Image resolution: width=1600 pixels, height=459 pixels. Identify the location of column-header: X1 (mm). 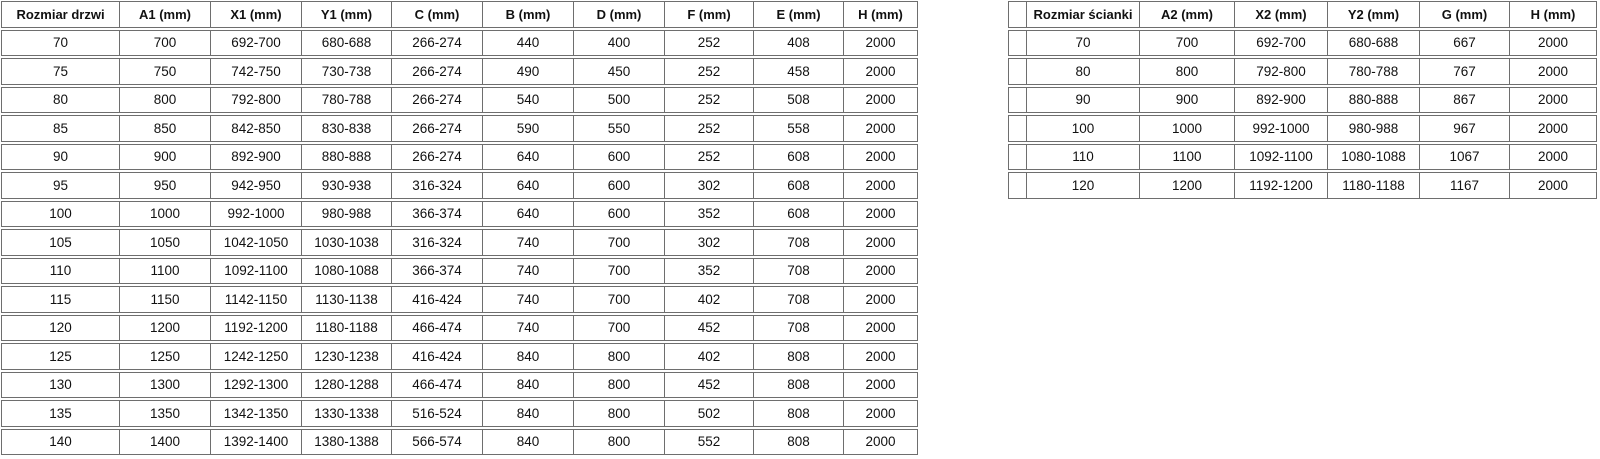
(256, 14).